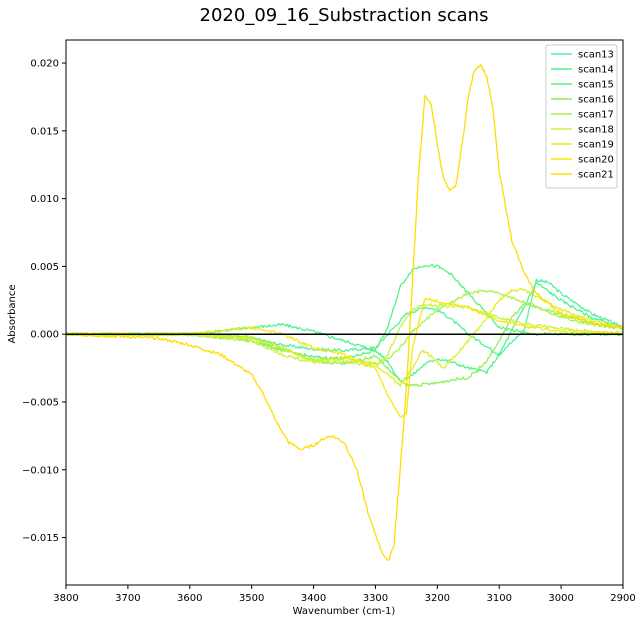 This screenshot has height=622, width=643. What do you see at coordinates (44, 131) in the screenshot?
I see `y-tick-label: 0.015` at bounding box center [44, 131].